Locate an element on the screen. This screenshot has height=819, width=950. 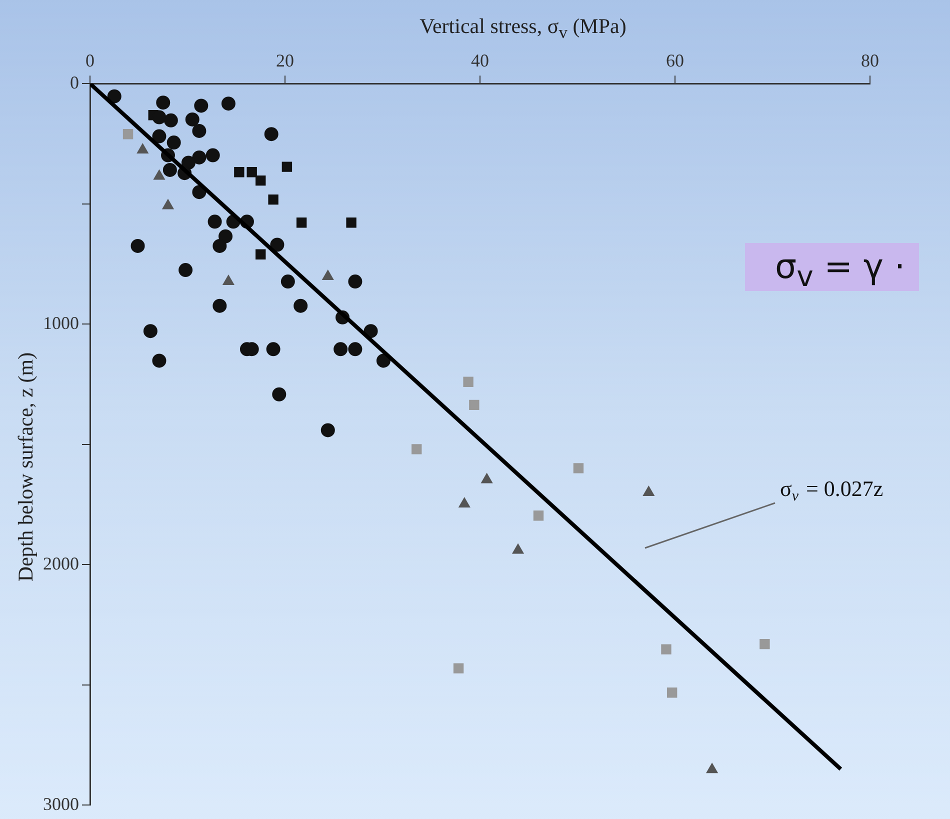
y-tick-label: 3000 is located at coordinates (61, 804).